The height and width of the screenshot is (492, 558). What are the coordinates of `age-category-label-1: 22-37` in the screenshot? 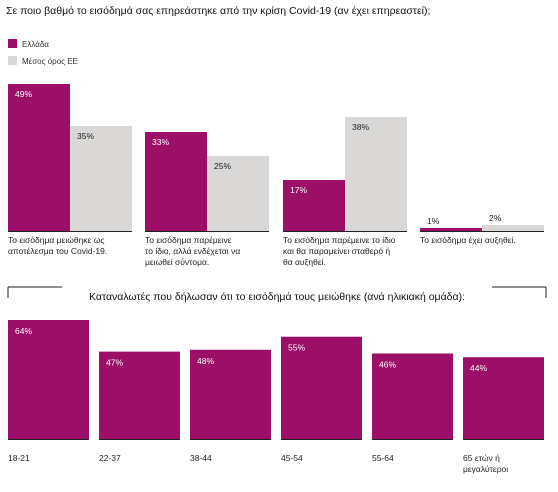 It's located at (110, 458).